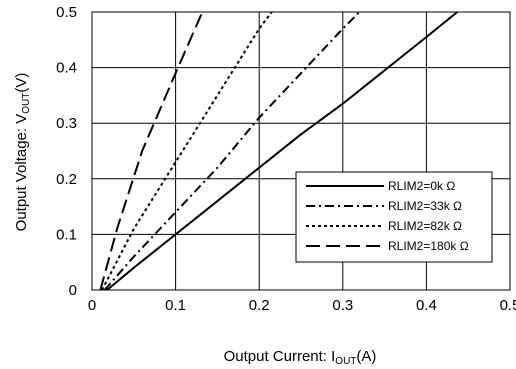 The height and width of the screenshot is (369, 516). Describe the element at coordinates (280, 356) in the screenshot. I see `x-axis-label-main: Output Current: I` at that location.